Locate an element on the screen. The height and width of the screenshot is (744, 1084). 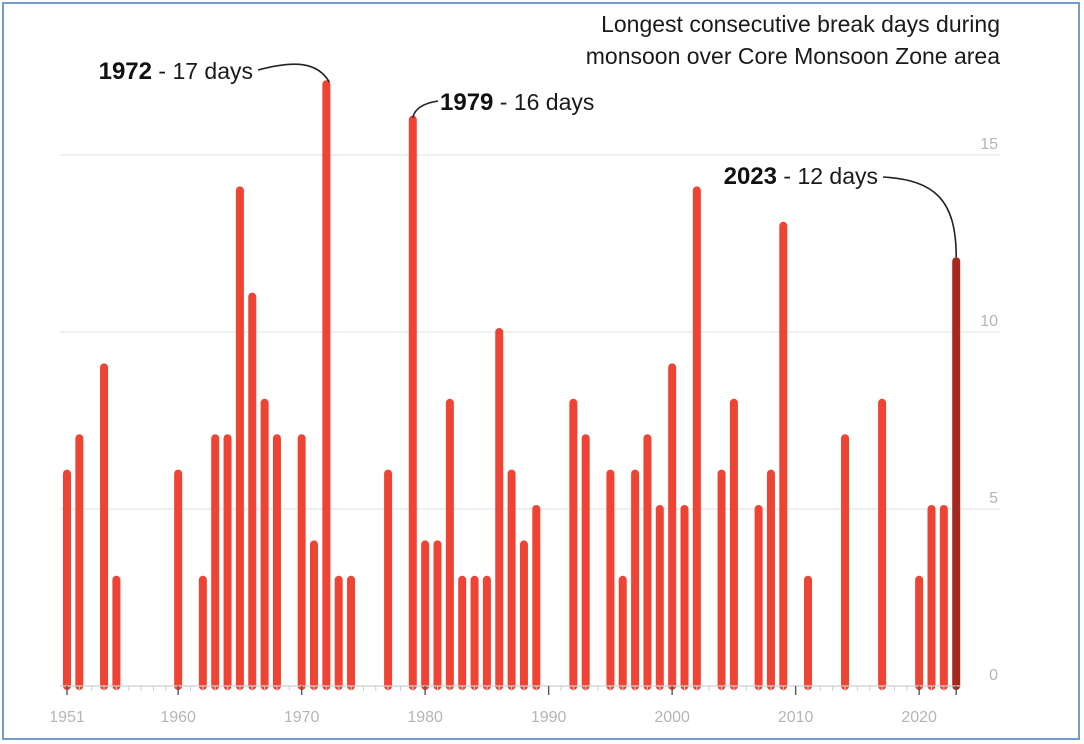
x-tick-label: 1960 is located at coordinates (178, 717).